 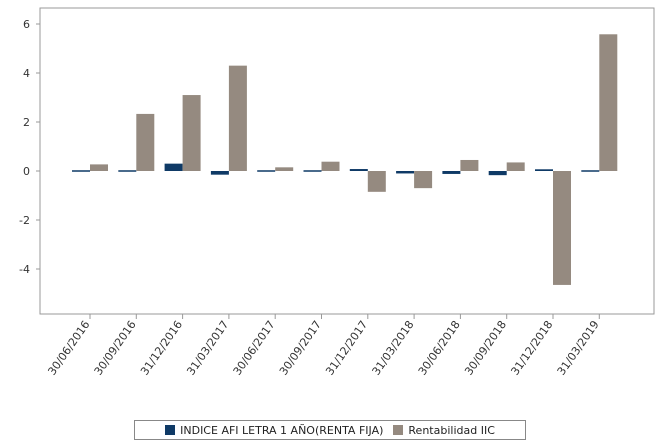 What do you see at coordinates (531, 347) in the screenshot?
I see `x-tick-label: 31/12/2018` at bounding box center [531, 347].